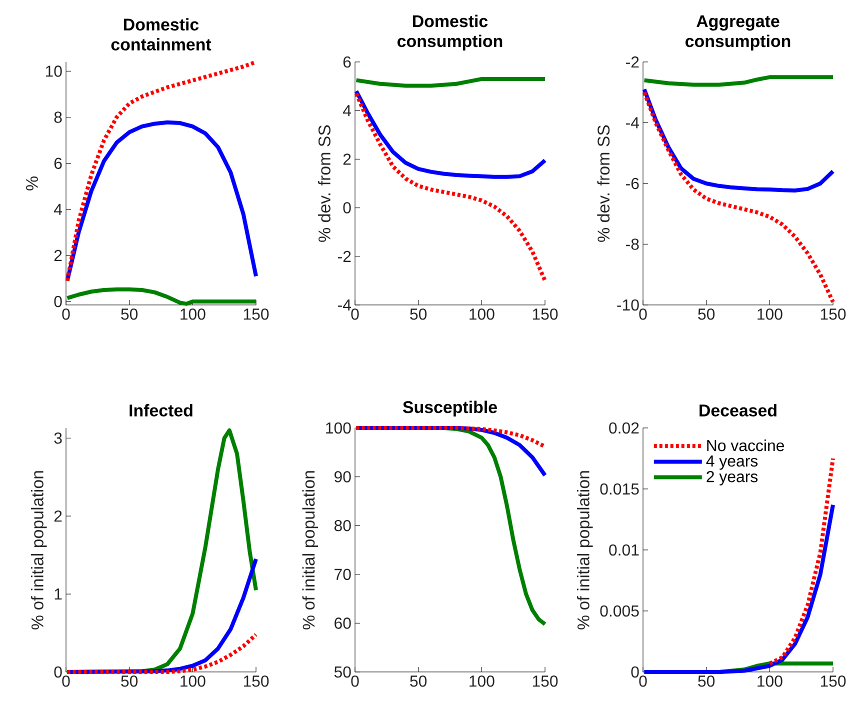 The width and height of the screenshot is (853, 704). What do you see at coordinates (342, 623) in the screenshot?
I see `y-tick-label: 60` at bounding box center [342, 623].